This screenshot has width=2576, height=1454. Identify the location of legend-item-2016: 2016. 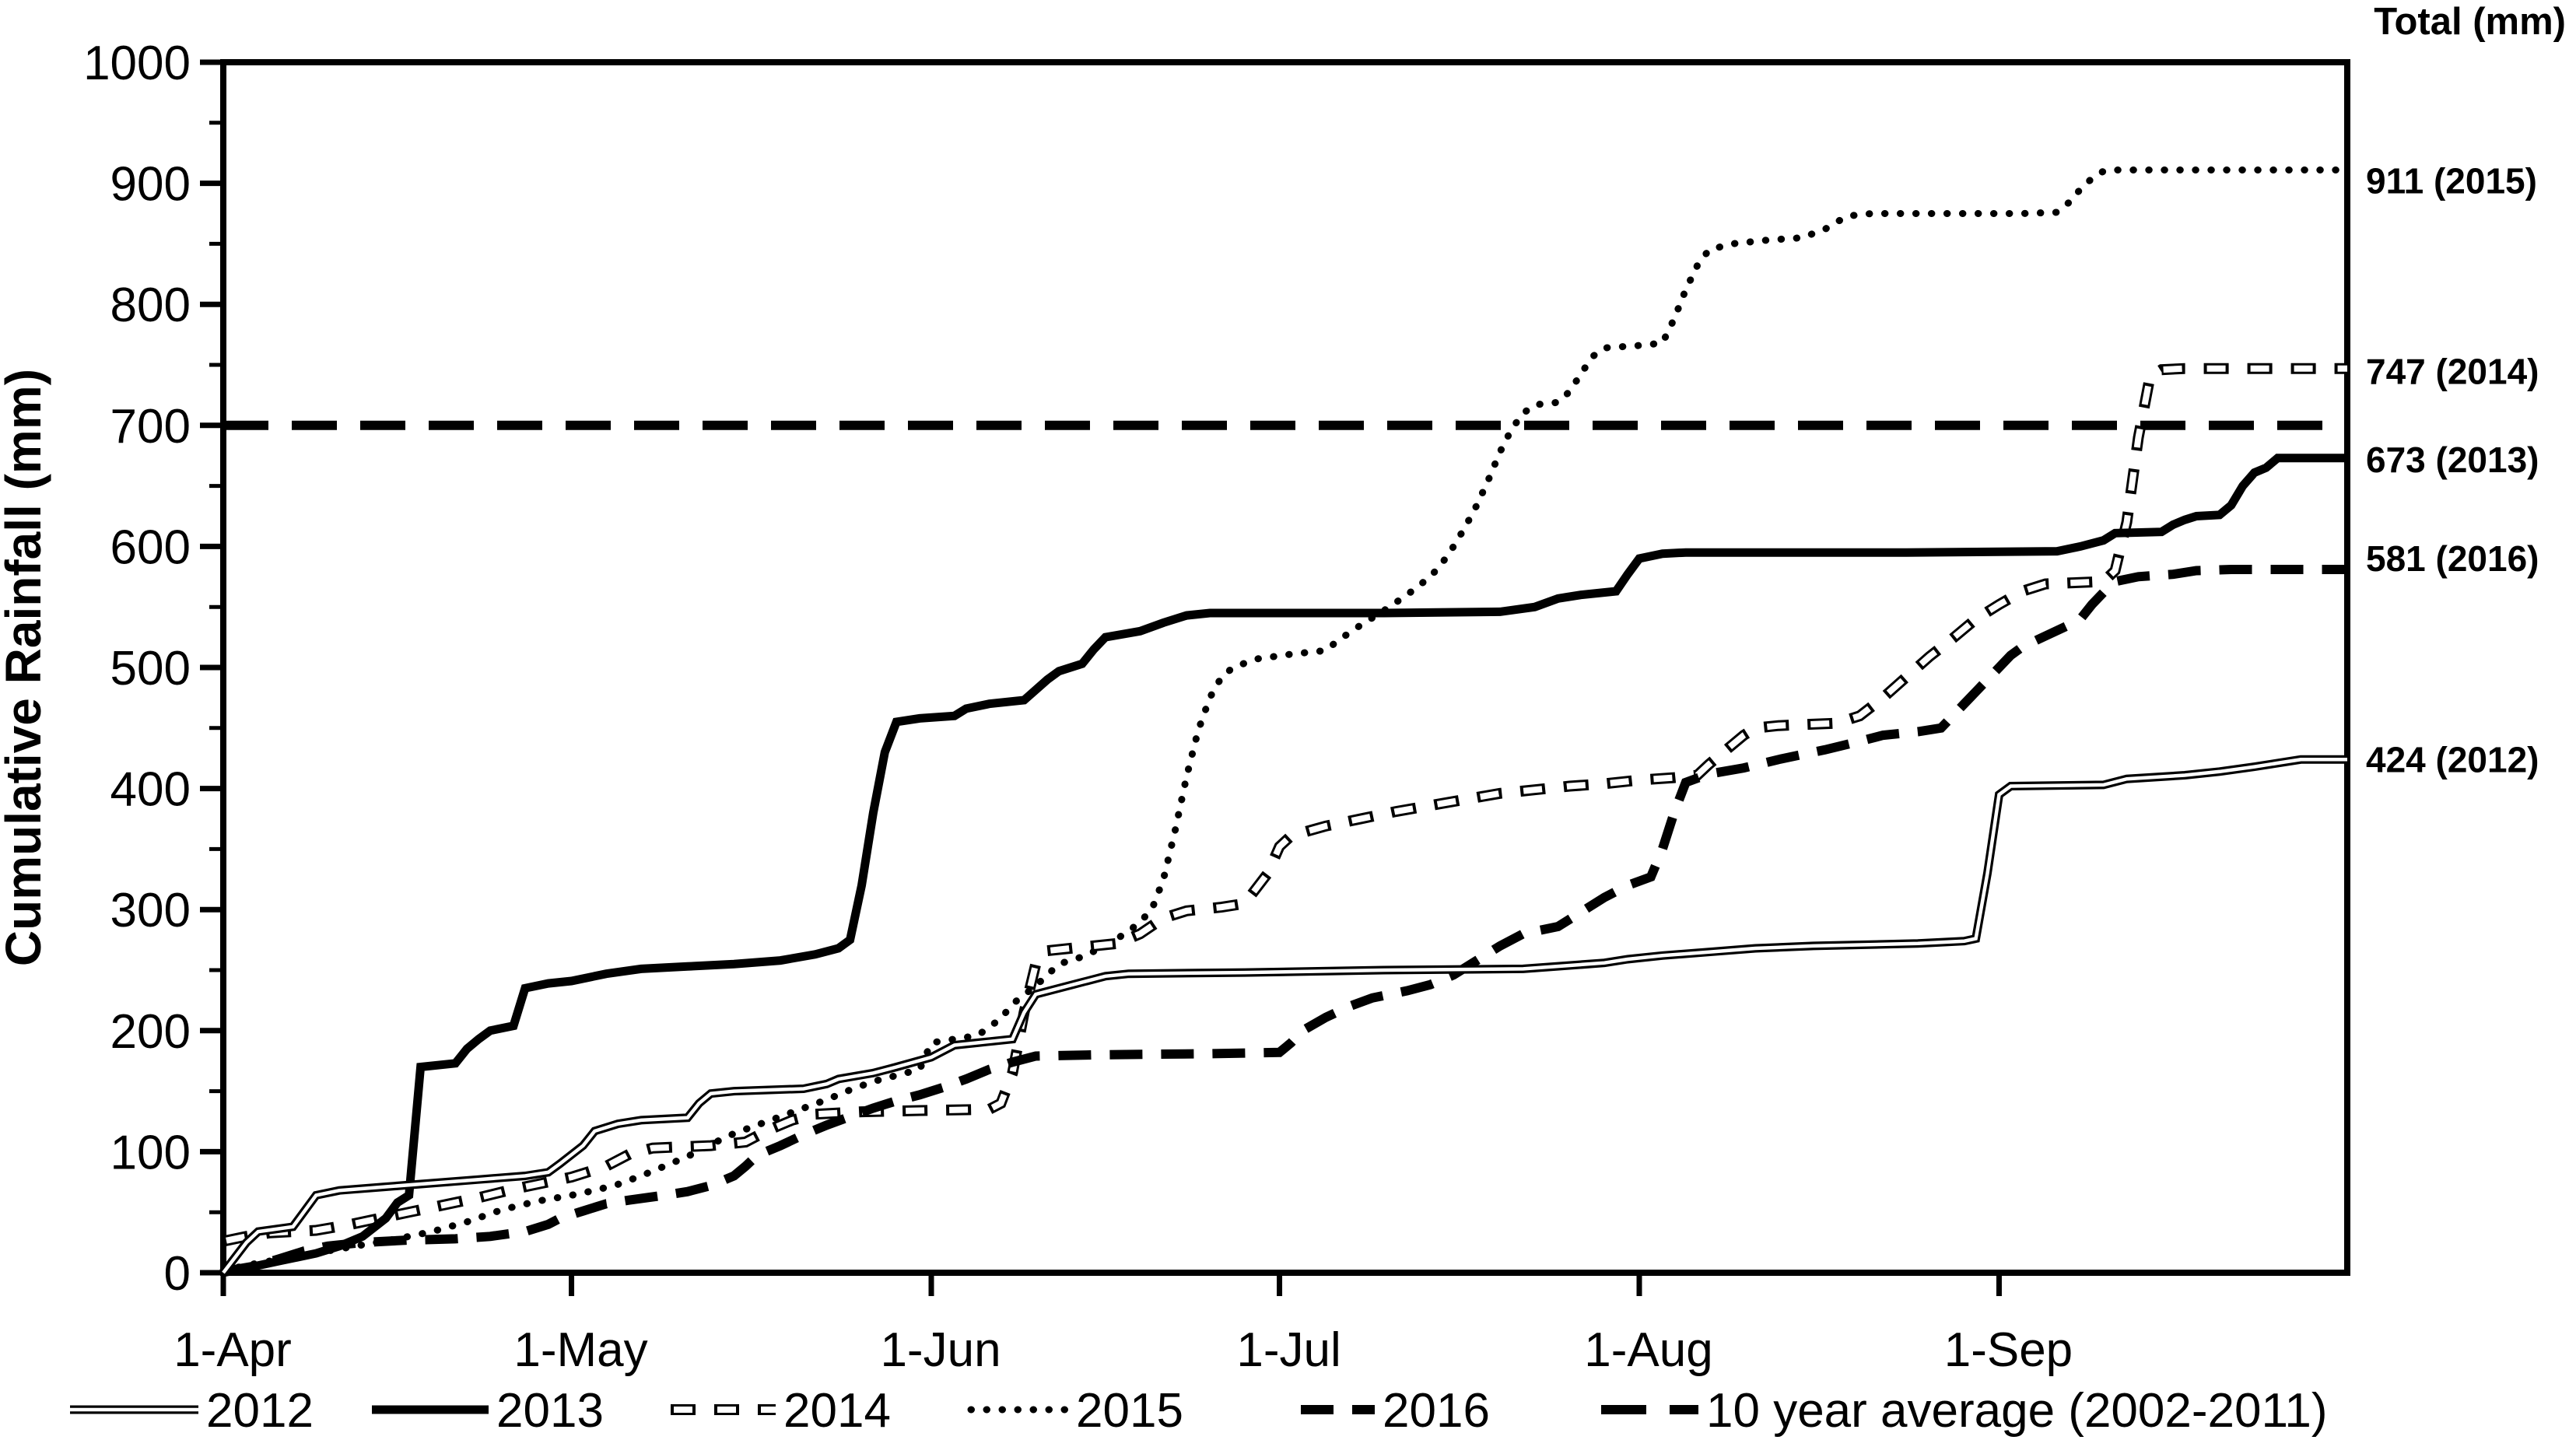
(1395, 1411).